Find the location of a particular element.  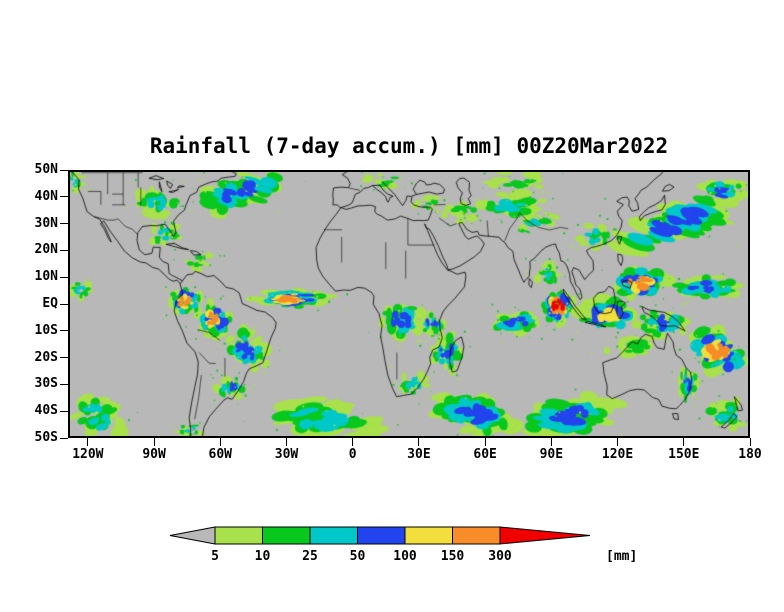

lat-tick-label: EQ is located at coordinates (50, 303).